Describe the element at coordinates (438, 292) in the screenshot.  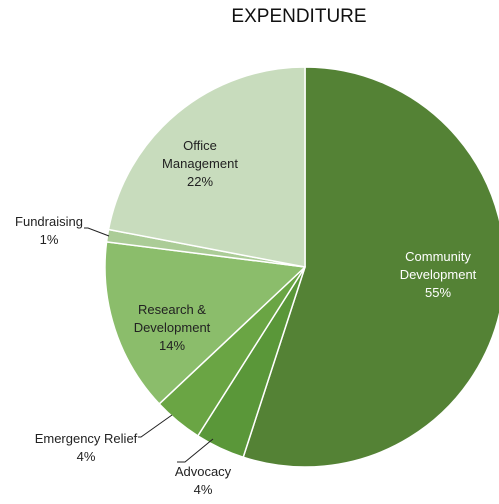
I see `slice-label-line: 55%` at that location.